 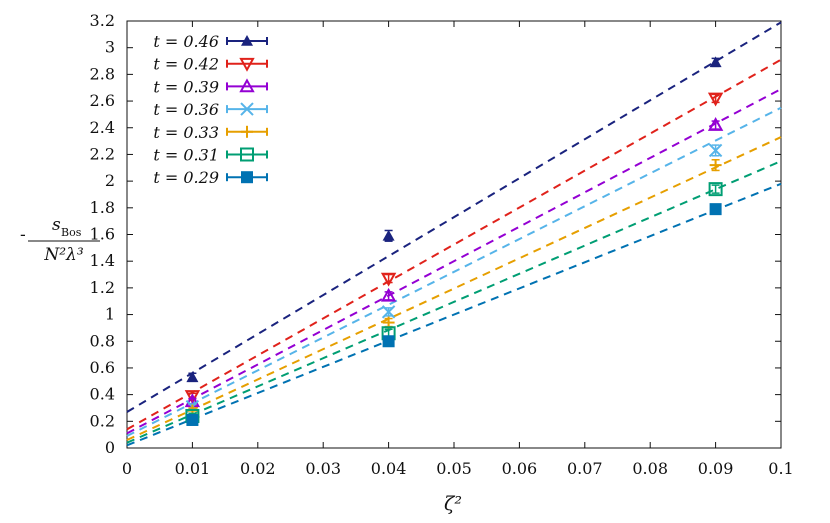 What do you see at coordinates (60, 240) in the screenshot?
I see `y-axis-label: - s Bos N²λ³` at bounding box center [60, 240].